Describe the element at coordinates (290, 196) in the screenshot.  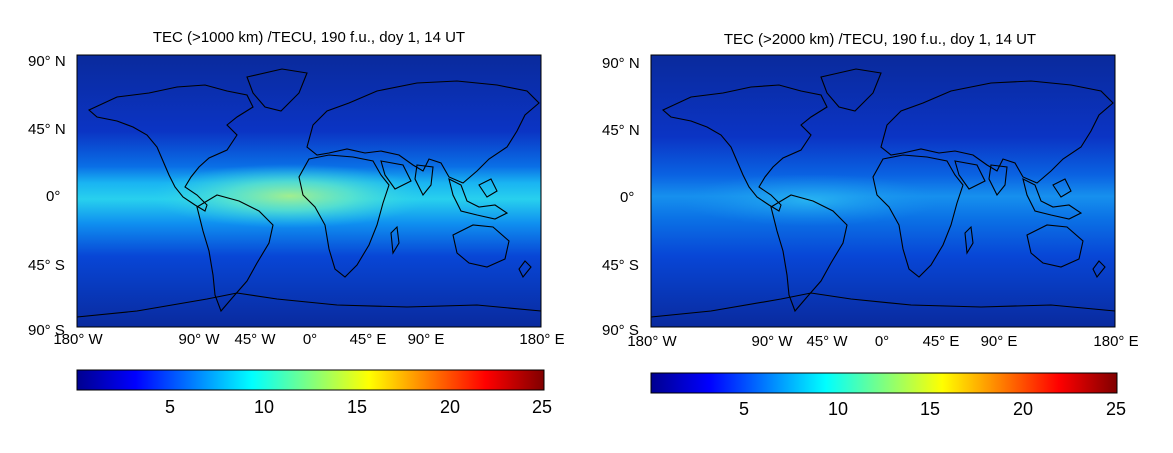
I see `tec-peak` at that location.